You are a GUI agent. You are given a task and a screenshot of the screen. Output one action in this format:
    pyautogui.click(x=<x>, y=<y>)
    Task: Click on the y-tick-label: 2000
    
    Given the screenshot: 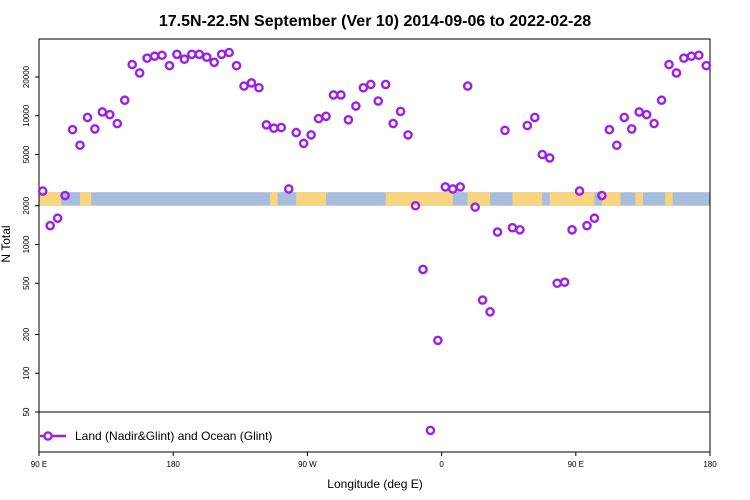 What is the action you would take?
    pyautogui.click(x=26, y=205)
    